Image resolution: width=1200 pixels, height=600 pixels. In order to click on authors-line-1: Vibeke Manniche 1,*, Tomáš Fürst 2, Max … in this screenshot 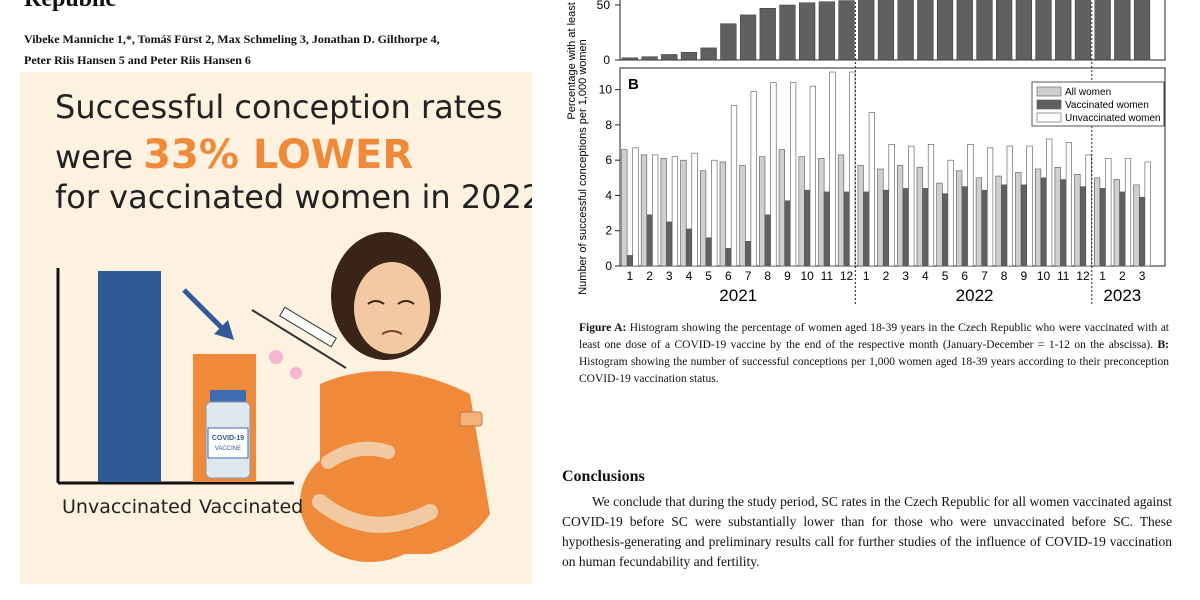, I will do `click(232, 39)`.